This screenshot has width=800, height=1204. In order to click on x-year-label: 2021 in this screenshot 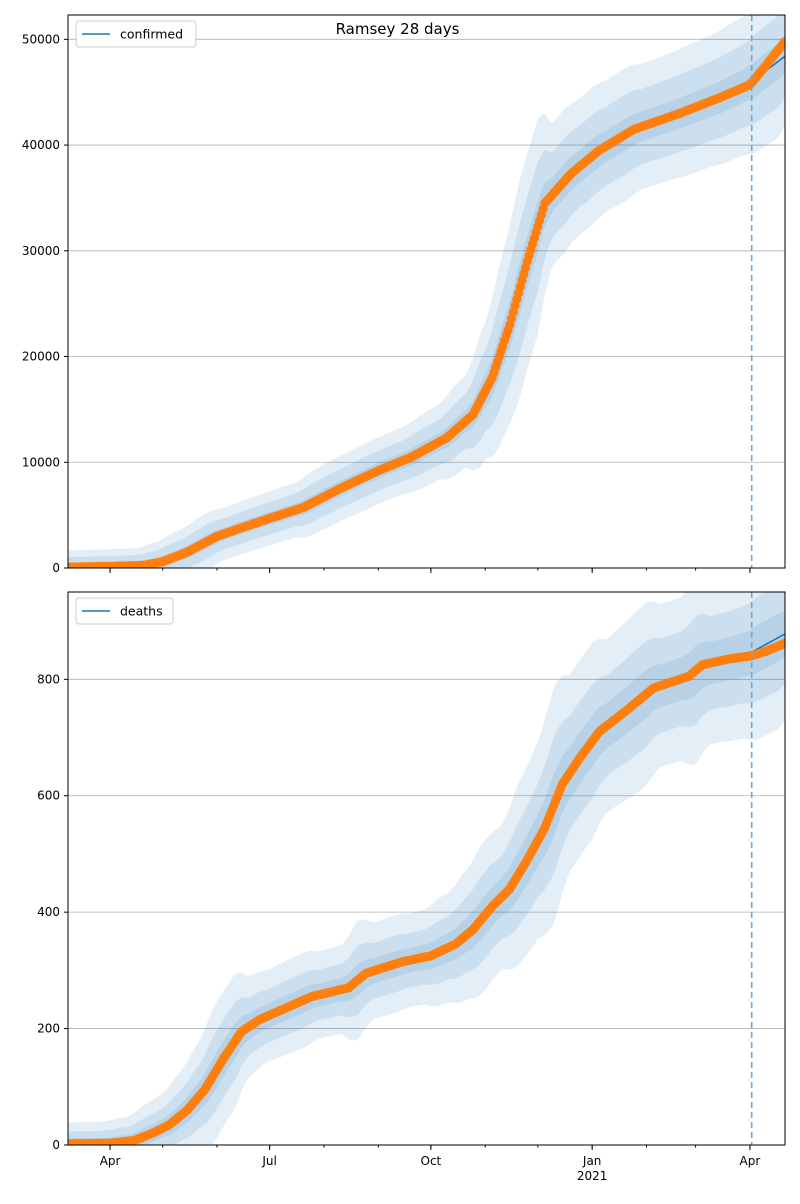, I will do `click(592, 1176)`.